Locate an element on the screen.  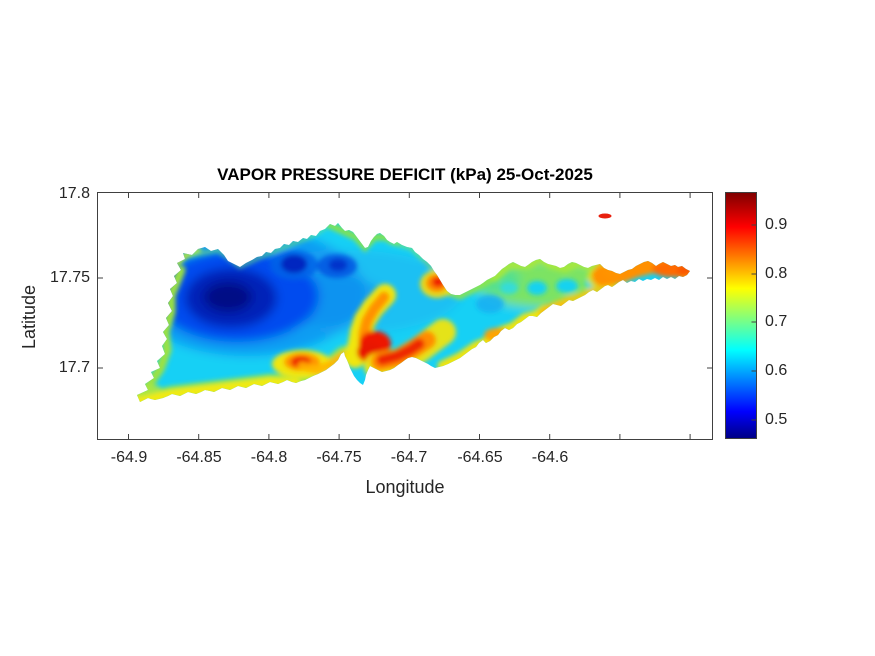
colorbar-tick-label: 0.9 is located at coordinates (776, 224).